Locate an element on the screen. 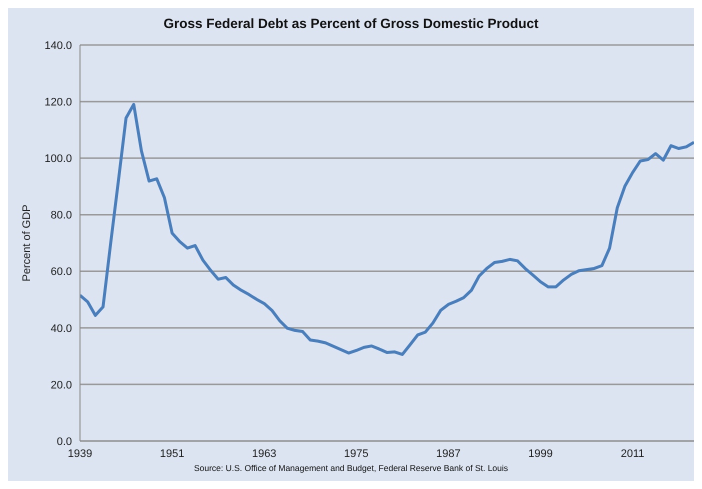  y-tick-label: 100.0 is located at coordinates (58, 159).